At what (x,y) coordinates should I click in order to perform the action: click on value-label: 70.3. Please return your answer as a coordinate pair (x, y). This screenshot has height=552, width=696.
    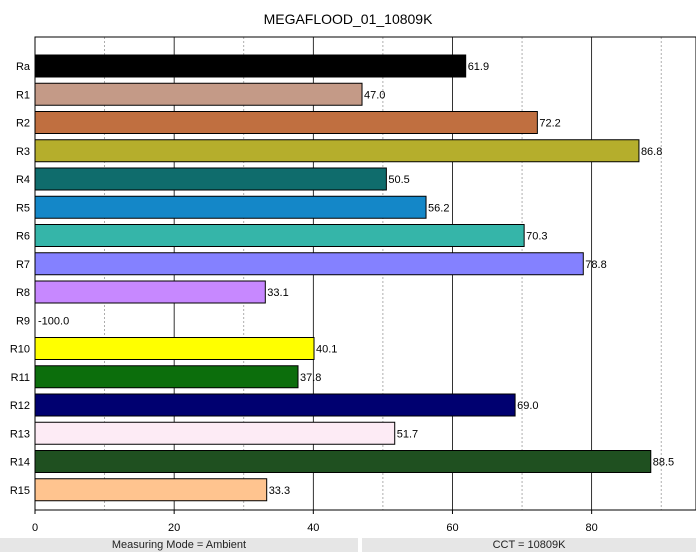
    Looking at the image, I should click on (536, 237).